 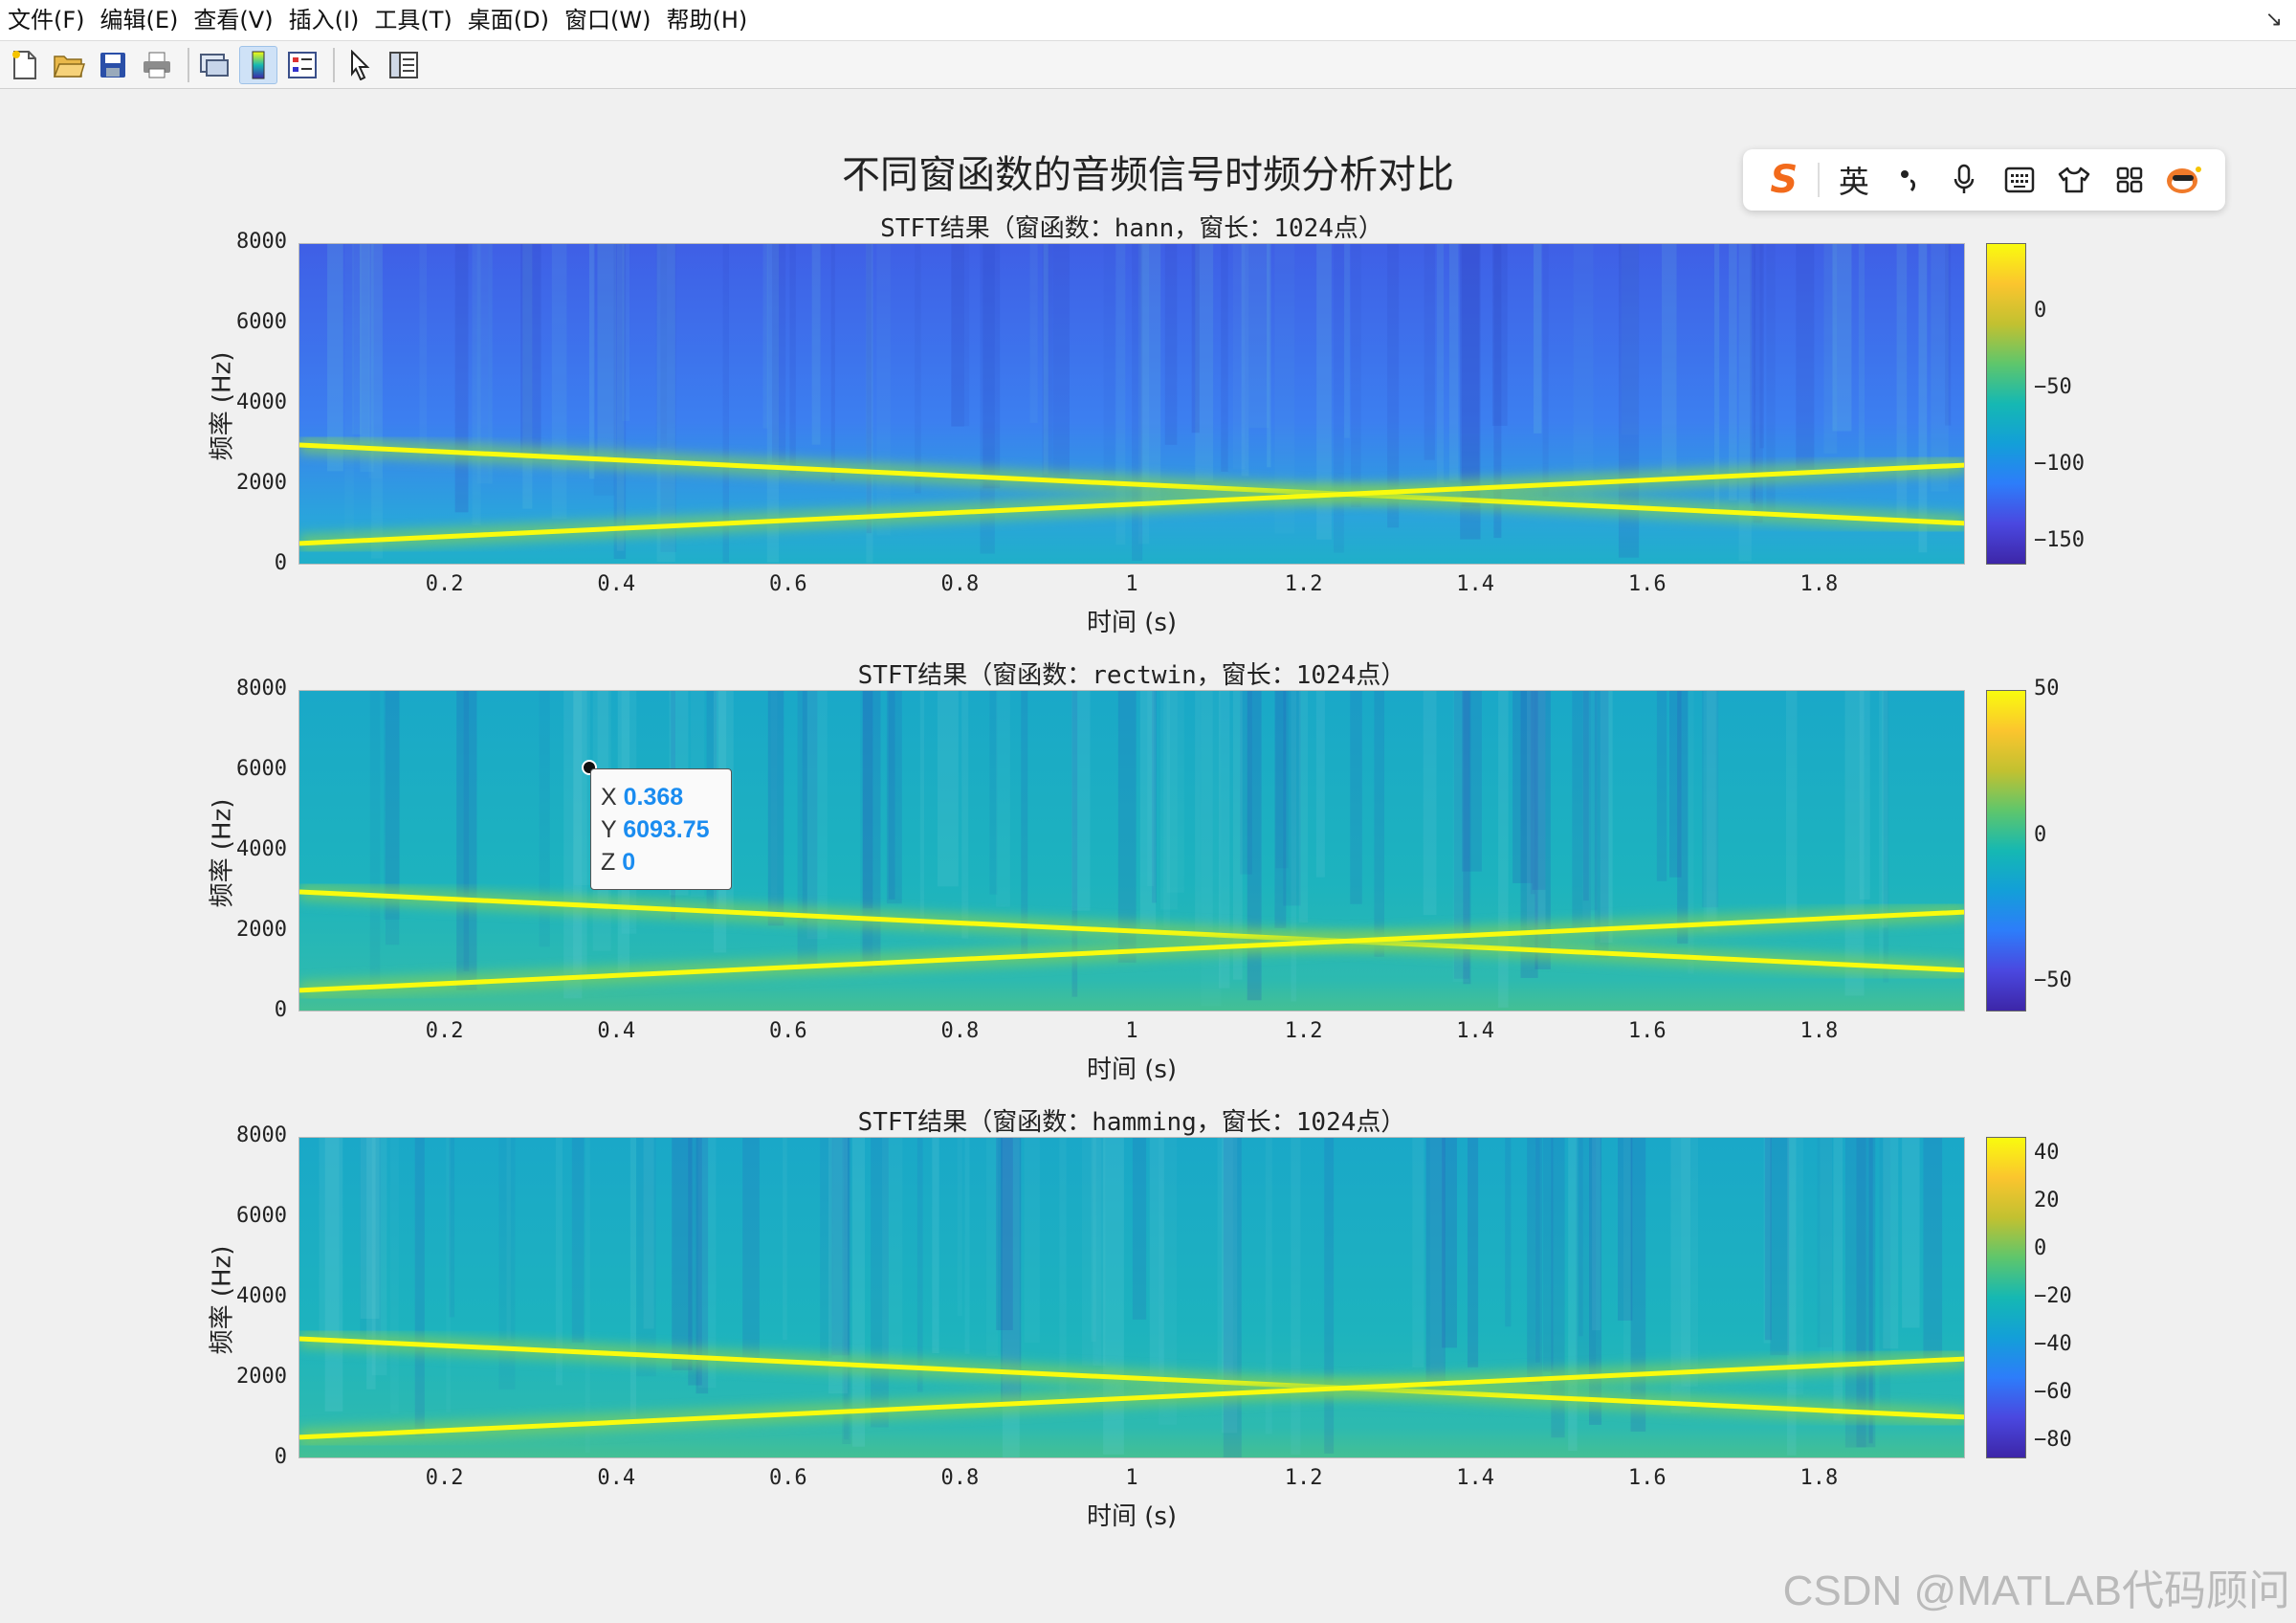 What do you see at coordinates (608, 20) in the screenshot?
I see `menu-window: 窗口(W)` at bounding box center [608, 20].